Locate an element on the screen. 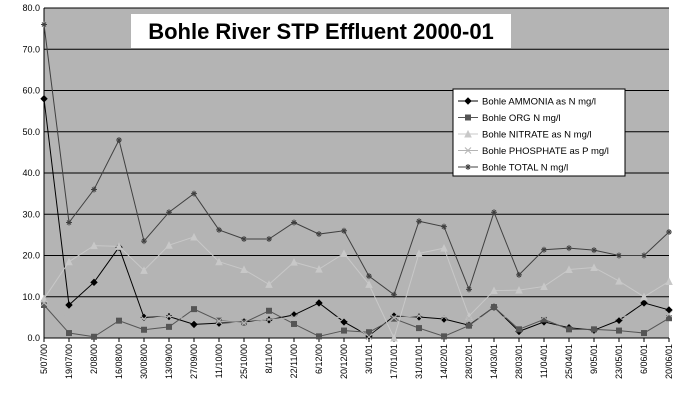  x-tick-label: 2/08/00 is located at coordinates (94, 359).